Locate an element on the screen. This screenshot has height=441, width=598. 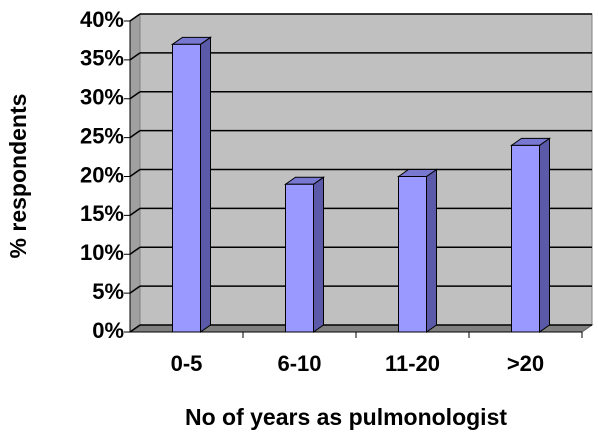
x-tick-label: 11-20 is located at coordinates (412, 363).